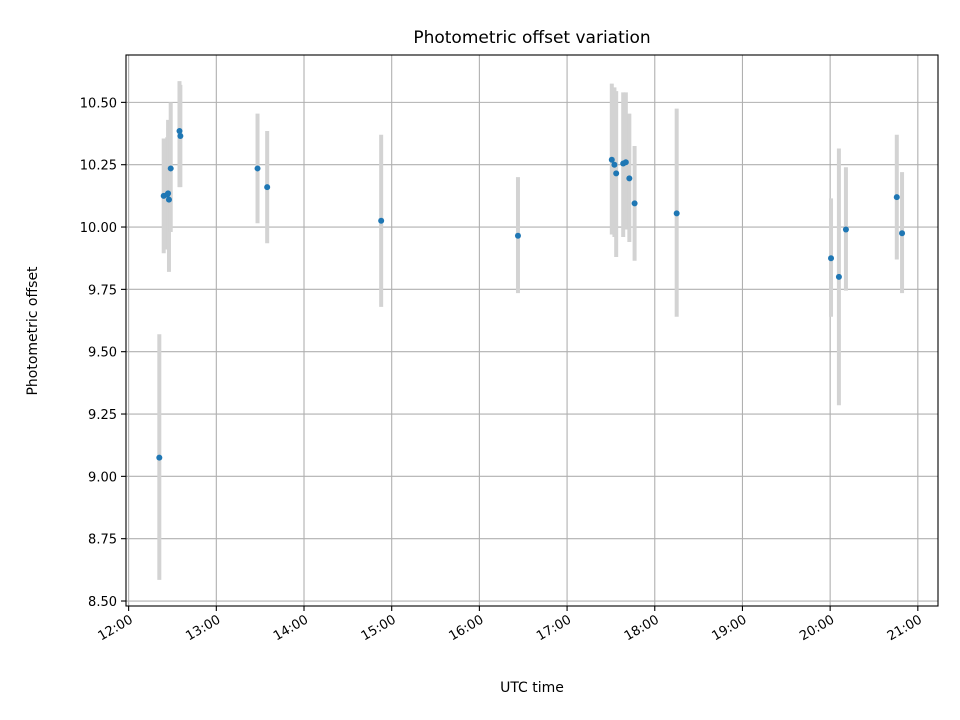 The width and height of the screenshot is (960, 720). What do you see at coordinates (98, 166) in the screenshot?
I see `y-tick-label: 10.25` at bounding box center [98, 166].